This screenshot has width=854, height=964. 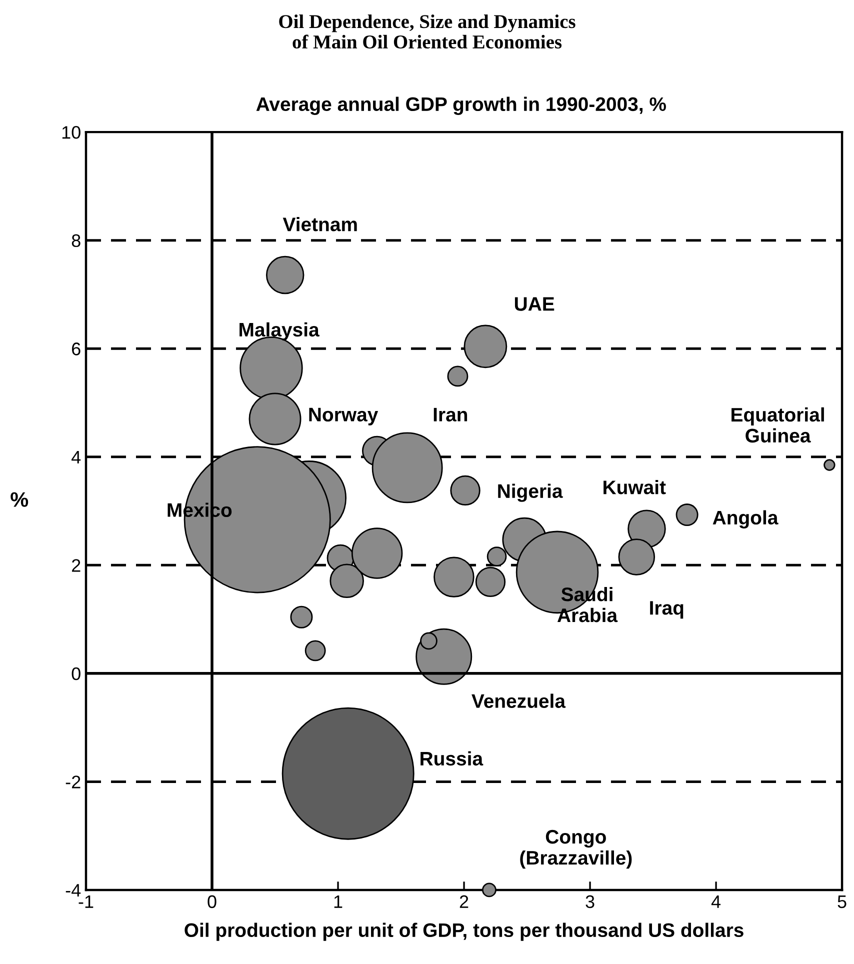 What do you see at coordinates (590, 901) in the screenshot?
I see `x-tick-label: 3` at bounding box center [590, 901].